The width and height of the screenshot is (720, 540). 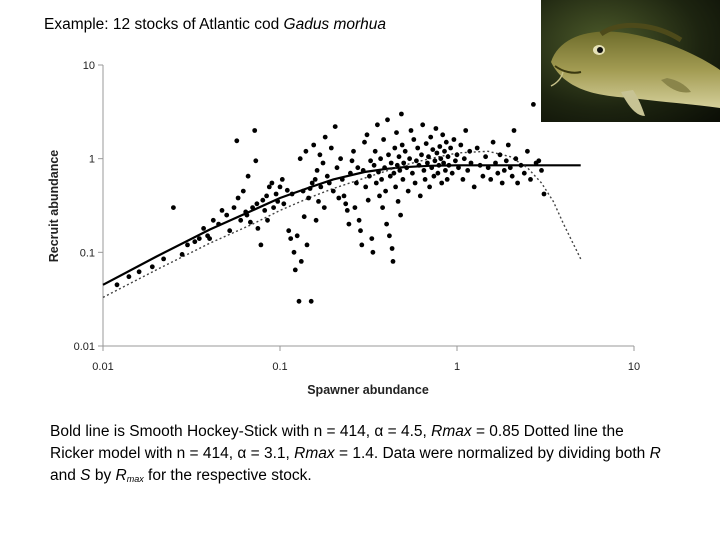 What do you see at coordinates (87, 253) in the screenshot?
I see `y-tick-label: 0.1` at bounding box center [87, 253].